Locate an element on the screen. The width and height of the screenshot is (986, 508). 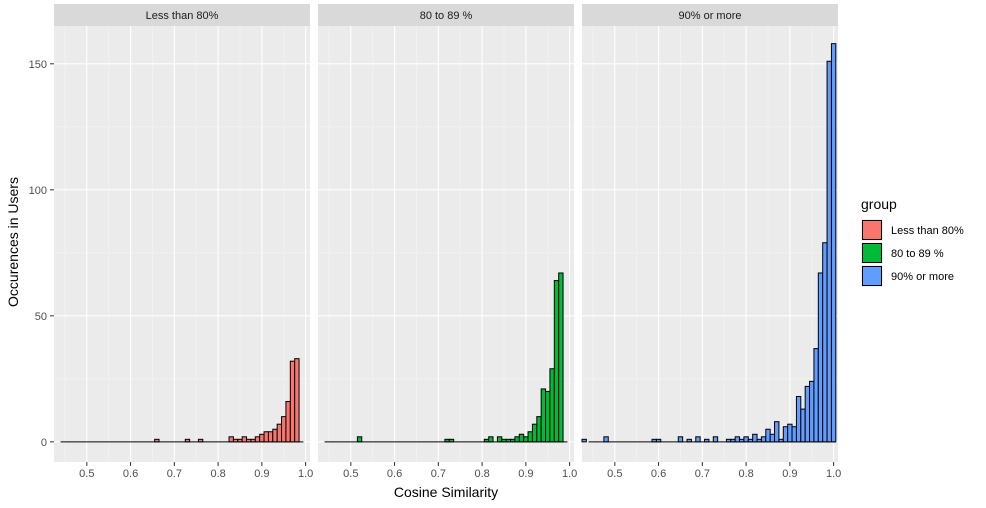
legend: group Less than 80% 80 to 89 % 90% or more is located at coordinates (912, 241).